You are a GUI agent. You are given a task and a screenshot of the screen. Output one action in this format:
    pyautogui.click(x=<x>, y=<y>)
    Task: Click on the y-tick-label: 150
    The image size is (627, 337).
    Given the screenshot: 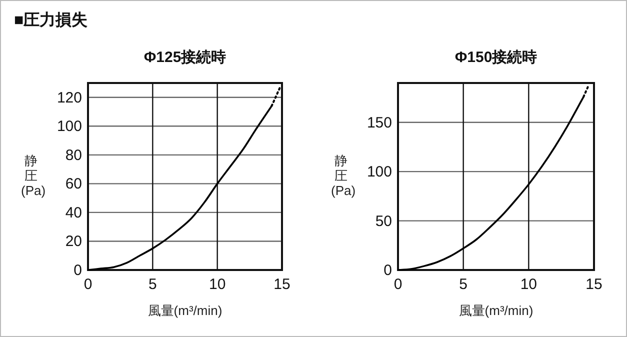 What is the action you would take?
    pyautogui.click(x=379, y=123)
    